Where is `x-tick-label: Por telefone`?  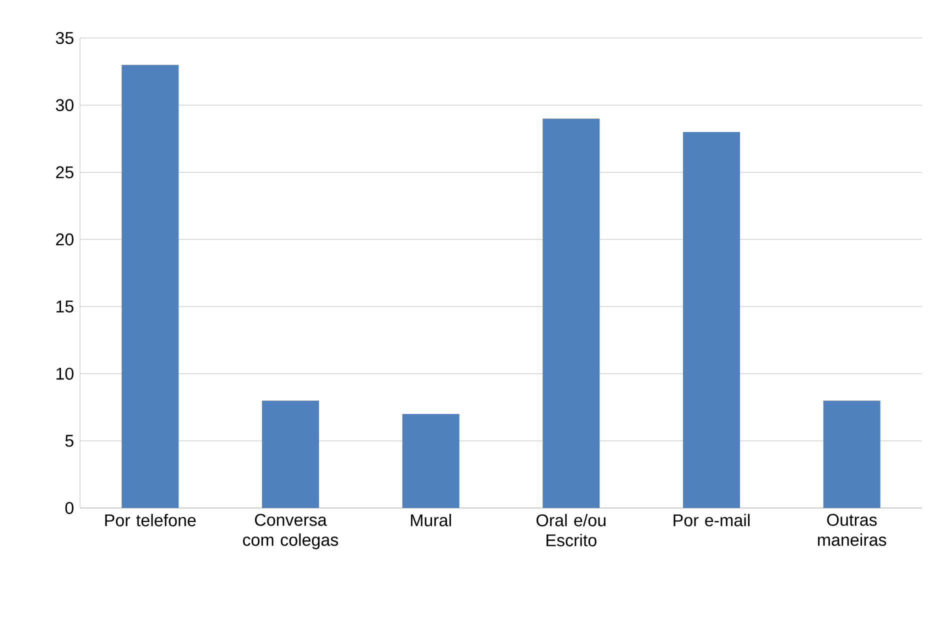 x-tick-label: Por telefone is located at coordinates (150, 520).